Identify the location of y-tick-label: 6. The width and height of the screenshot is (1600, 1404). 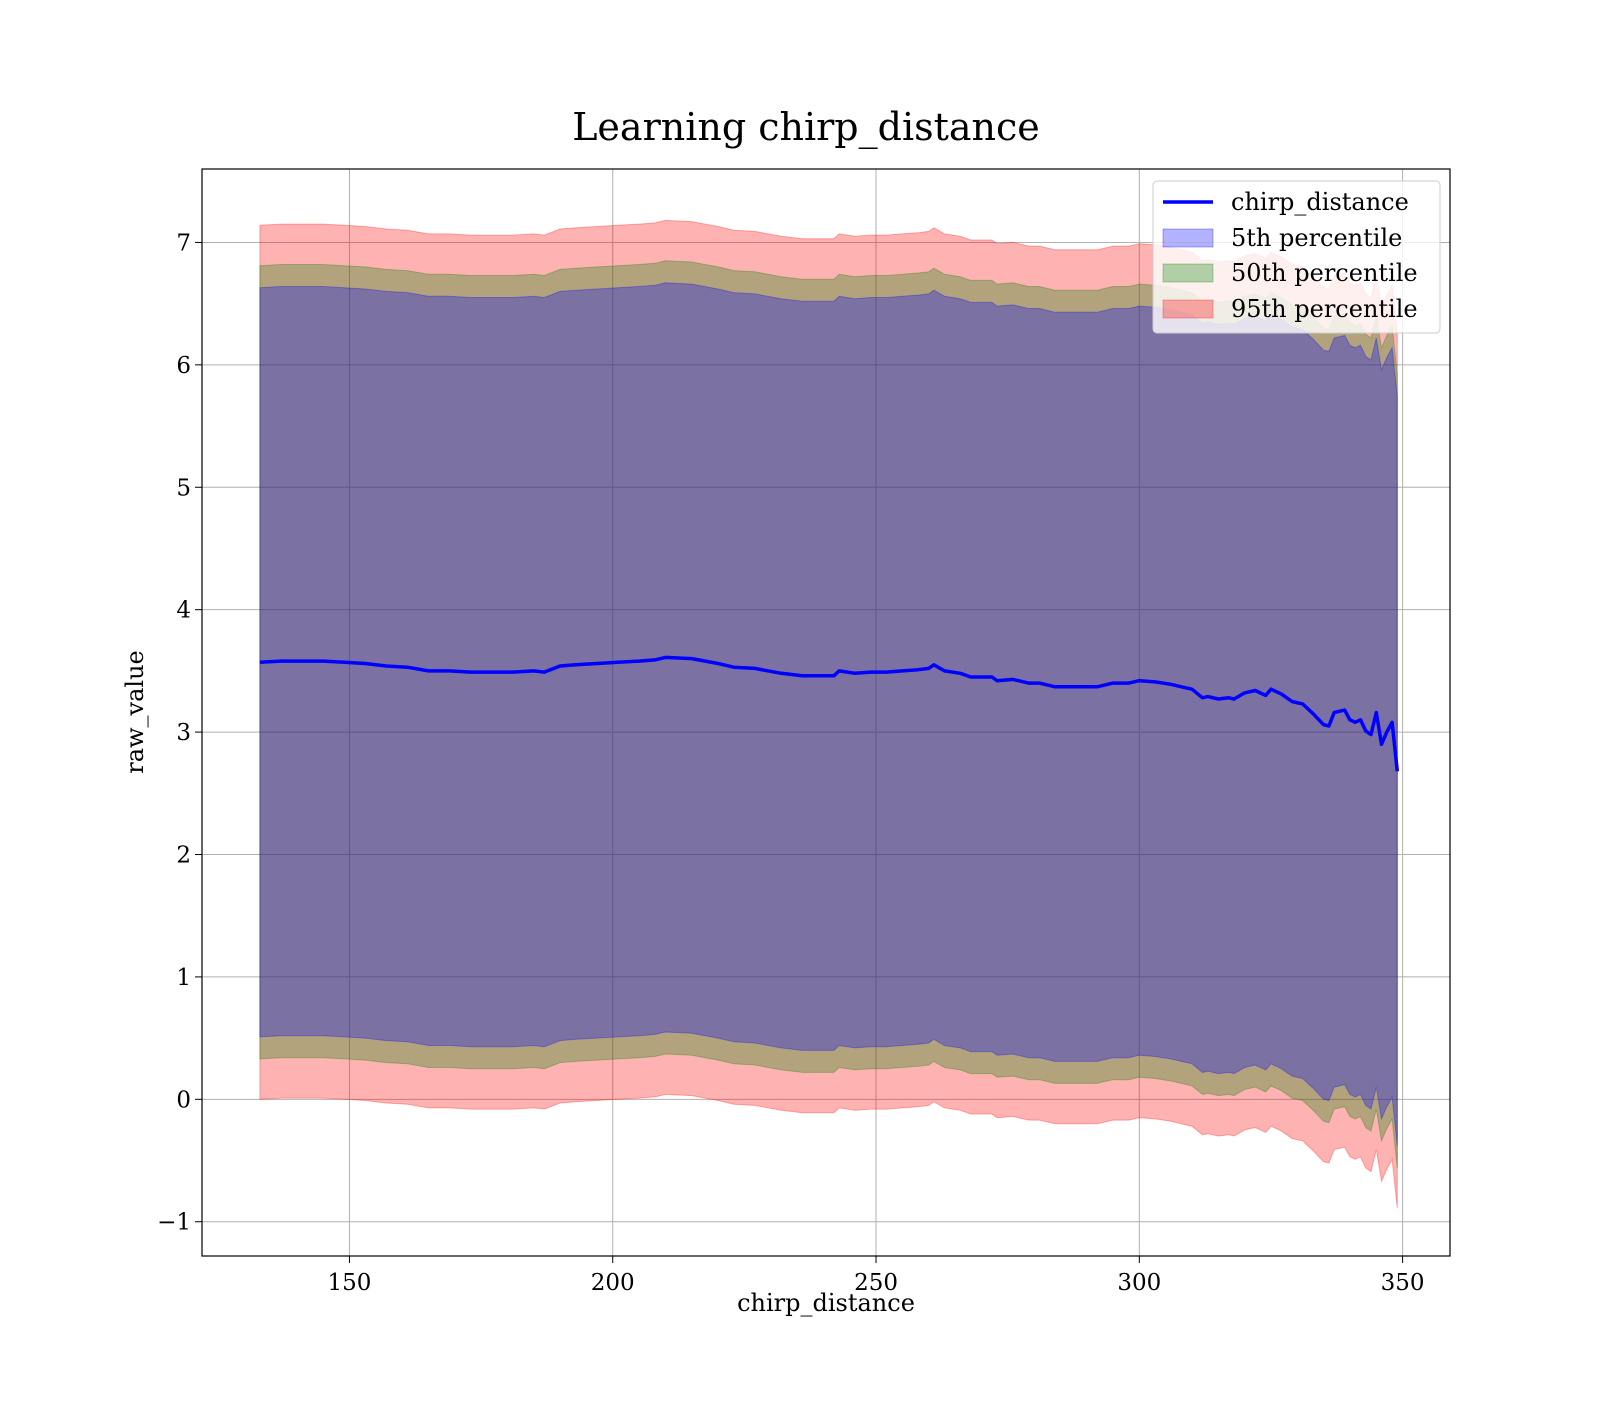
(183, 366).